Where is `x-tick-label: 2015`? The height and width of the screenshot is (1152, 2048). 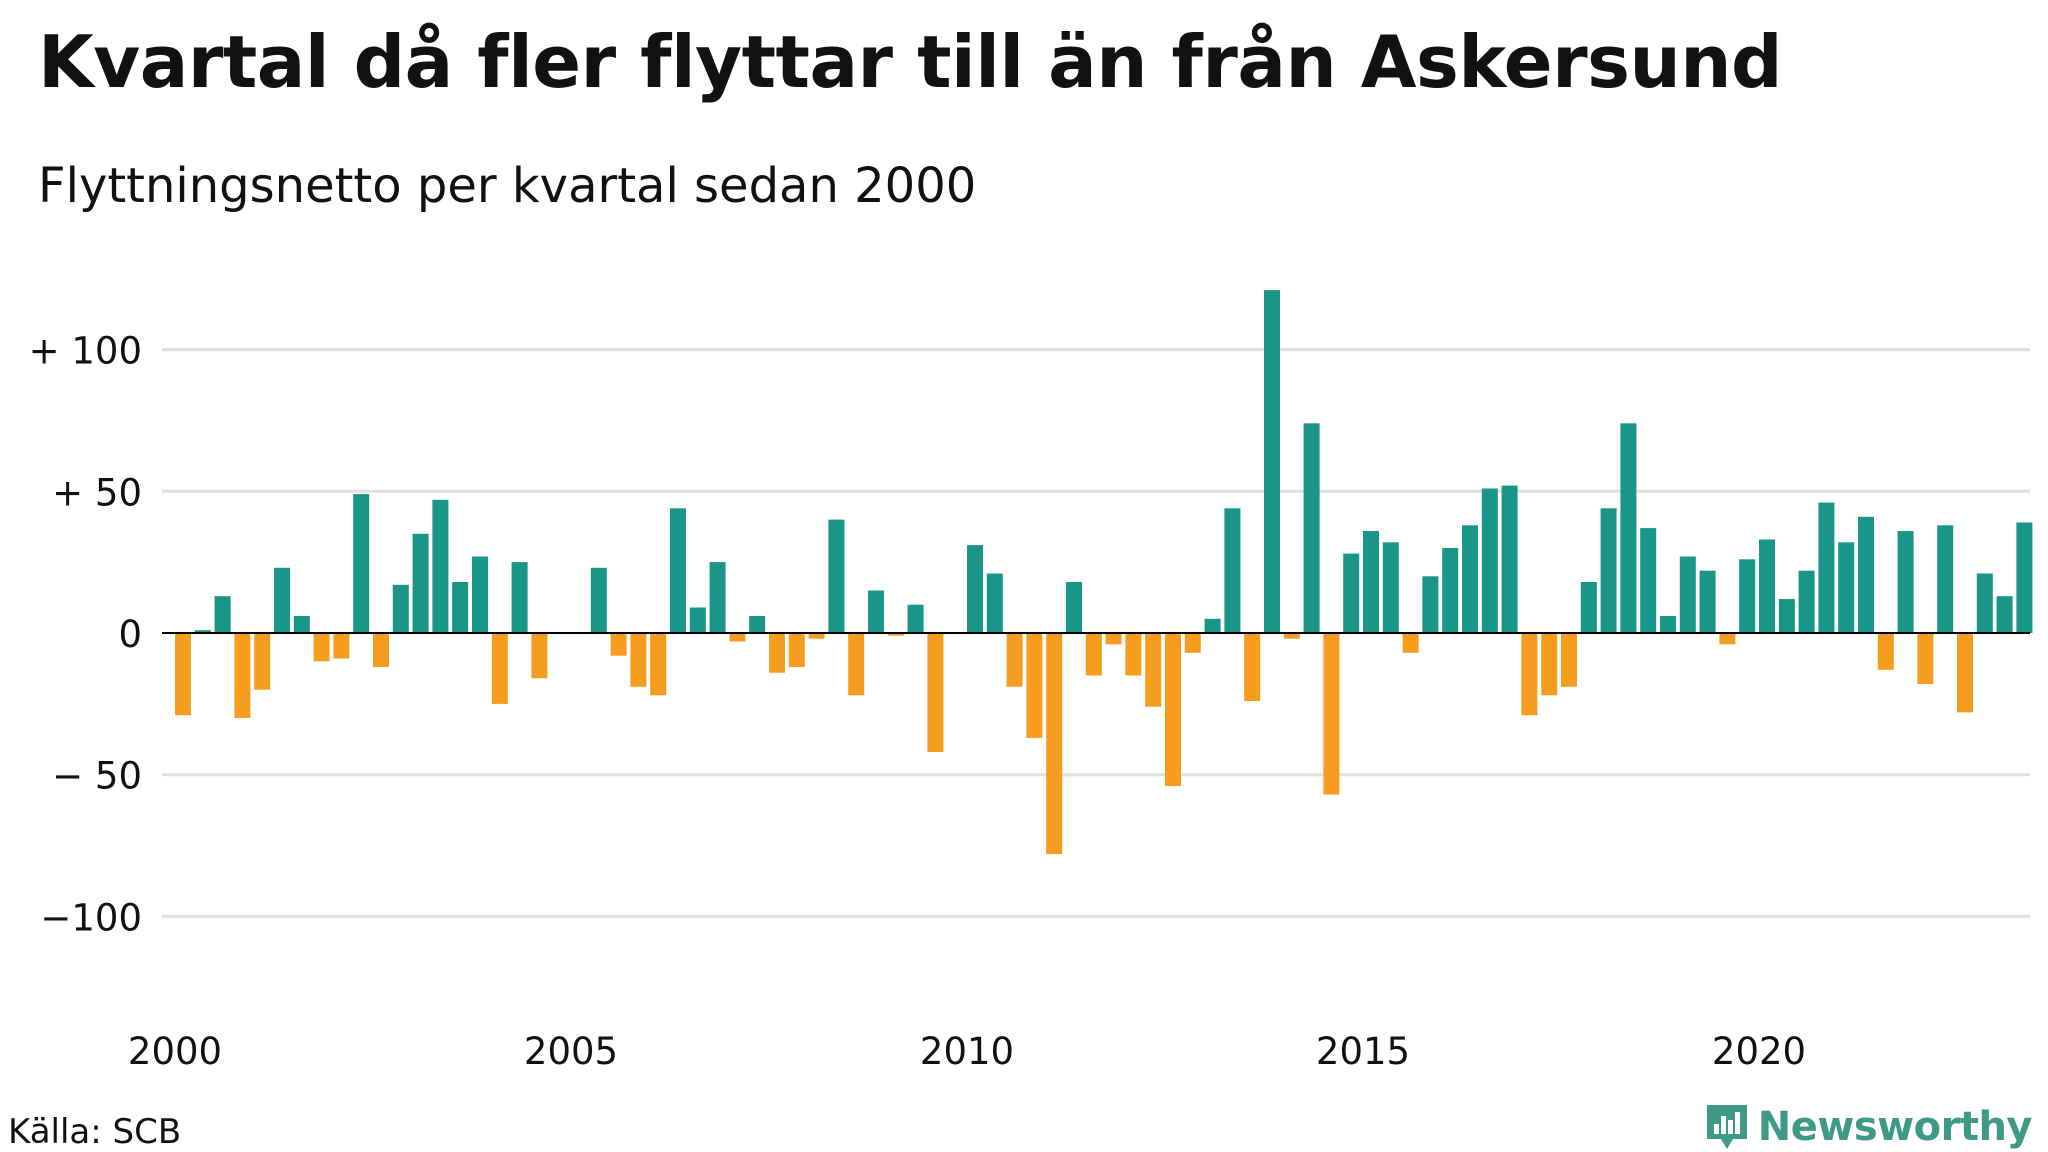 x-tick-label: 2015 is located at coordinates (1363, 1051).